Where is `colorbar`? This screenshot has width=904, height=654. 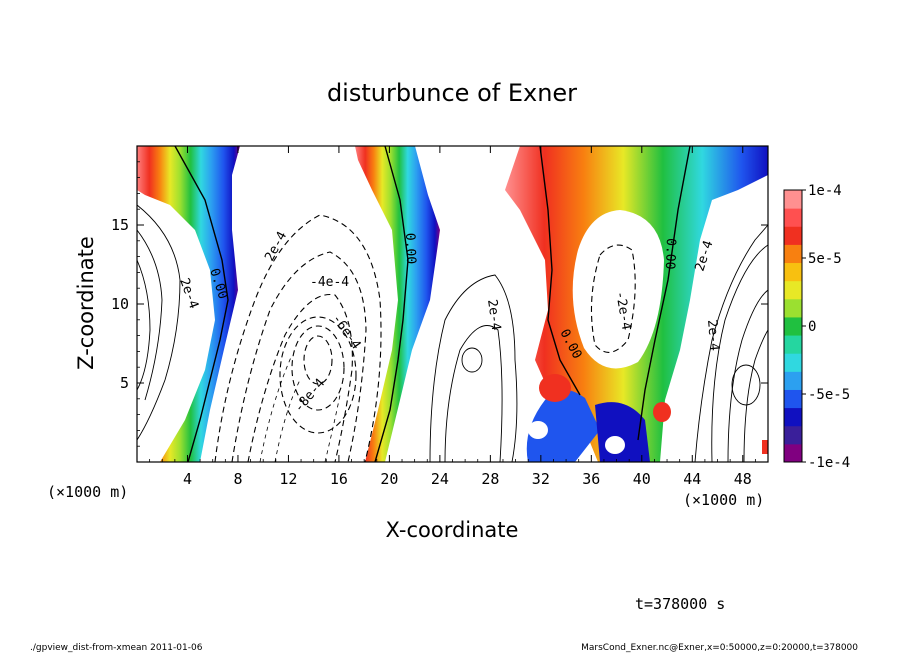
colorbar is located at coordinates (793, 326).